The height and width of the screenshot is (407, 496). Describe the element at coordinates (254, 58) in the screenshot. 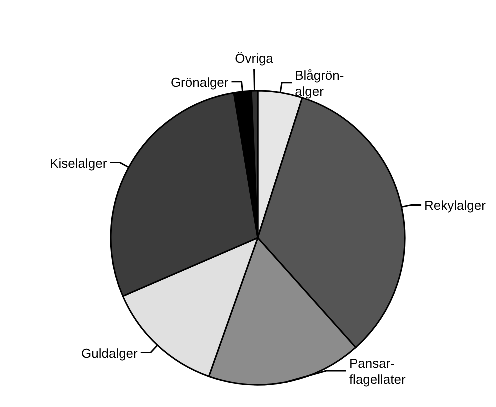

I see `slice-label: Övriga` at that location.